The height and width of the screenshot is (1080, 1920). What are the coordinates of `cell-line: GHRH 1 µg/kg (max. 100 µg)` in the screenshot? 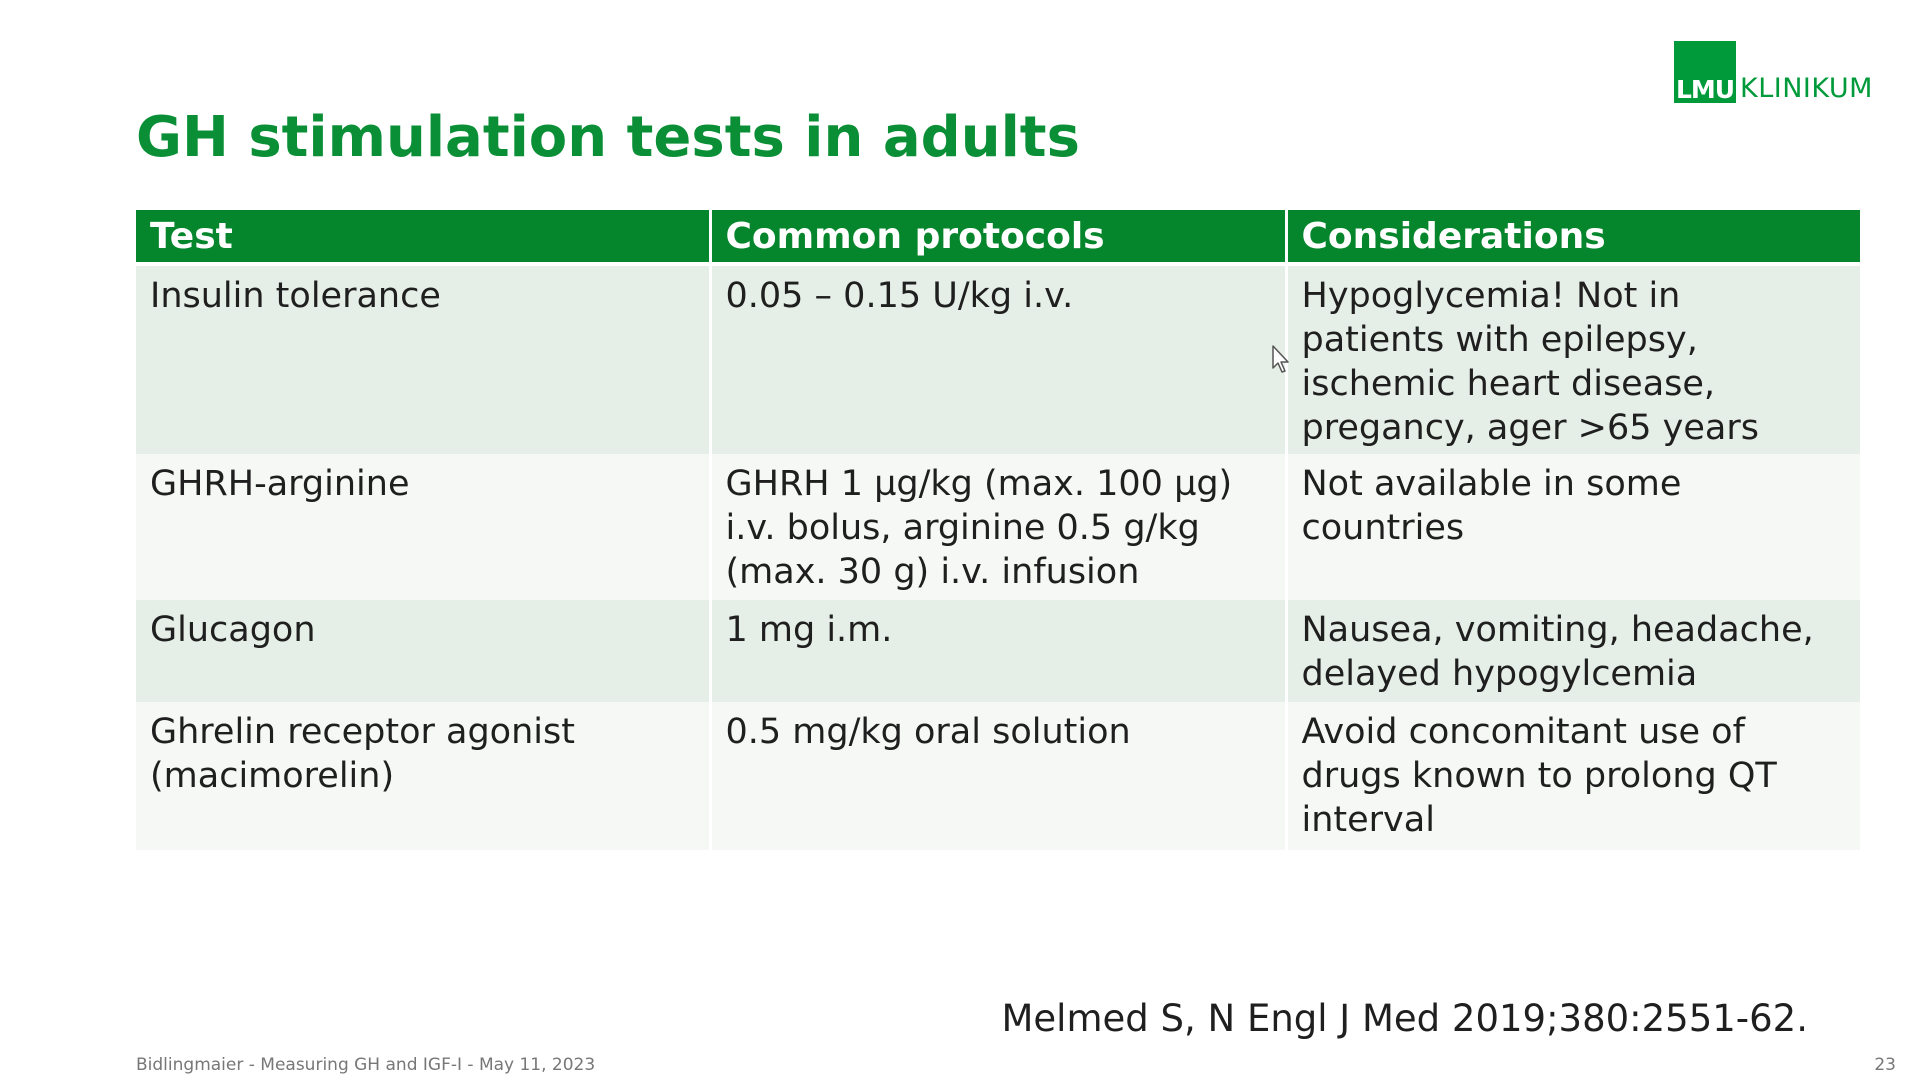 It's located at (979, 484).